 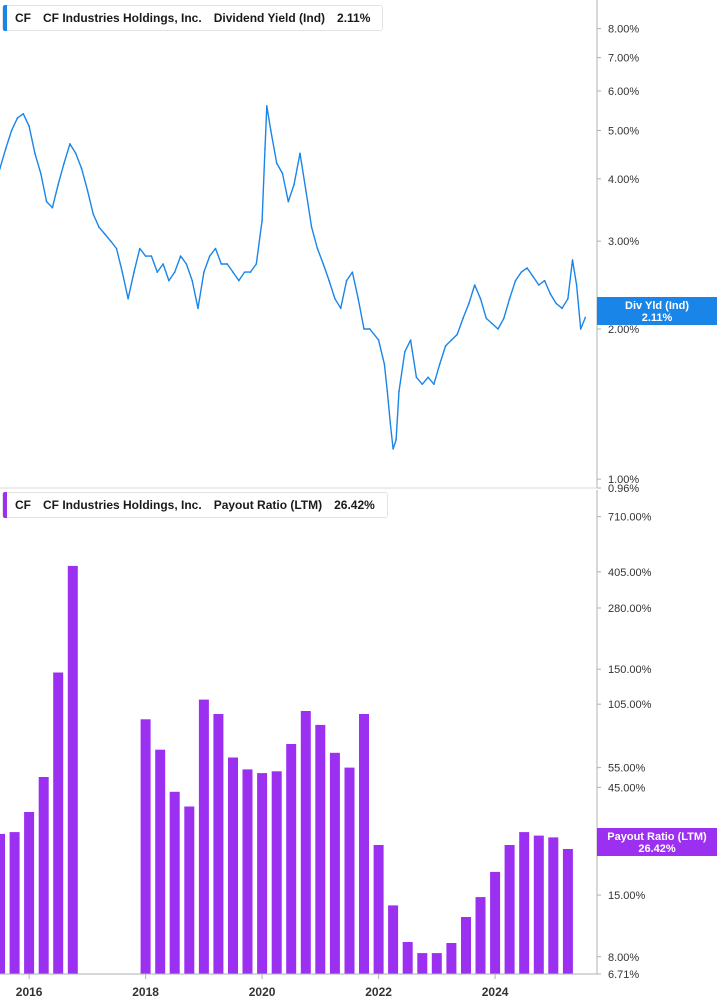 I want to click on x-tick-label: 2018, so click(x=145, y=992).